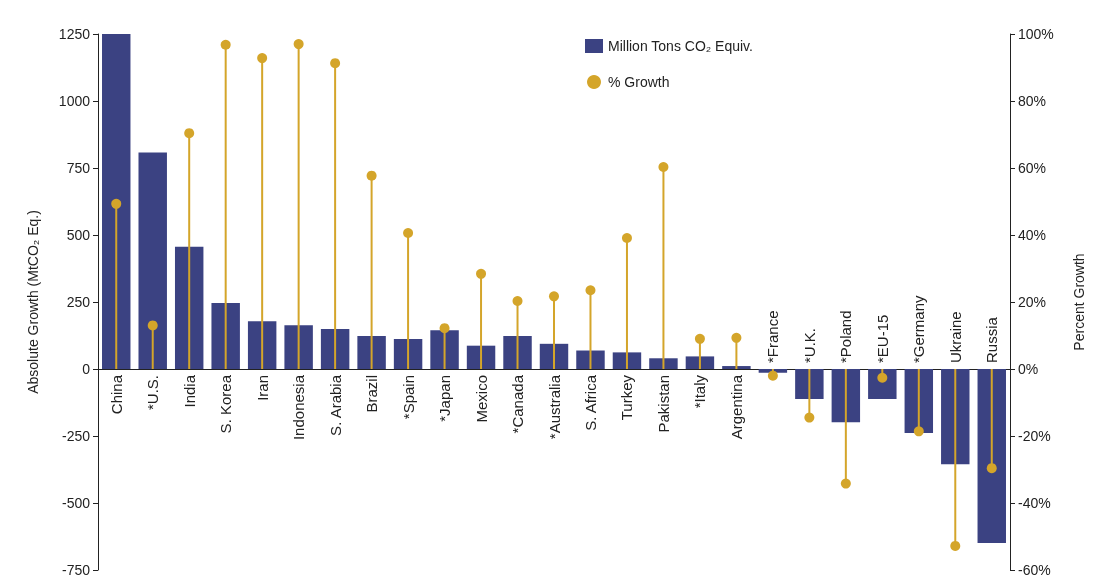 The image size is (1114, 586). What do you see at coordinates (590, 402) in the screenshot?
I see `x-tick-label: S. Africa` at bounding box center [590, 402].